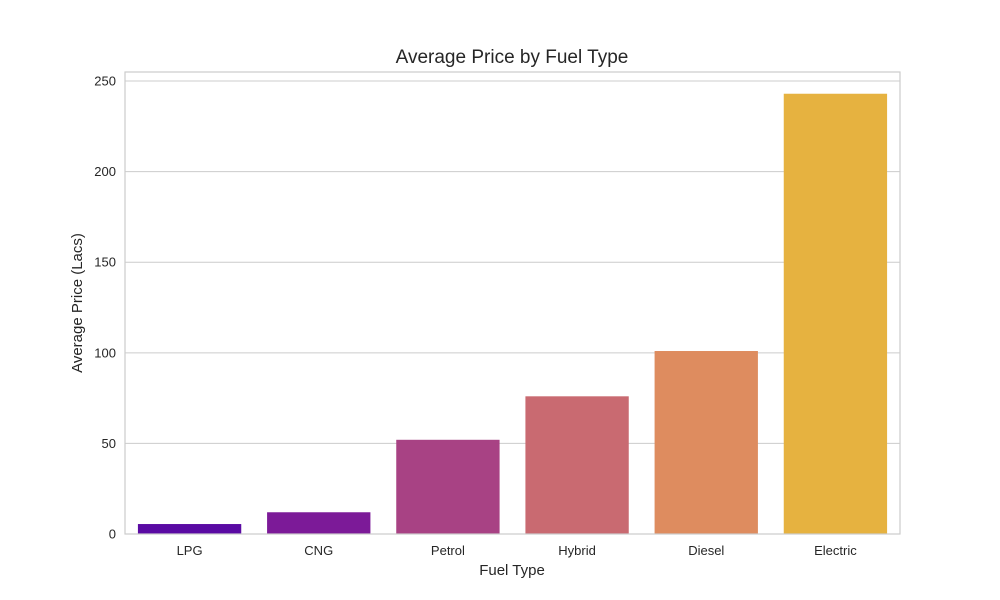 Image resolution: width=1000 pixels, height=600 pixels. I want to click on bar-hybrid, so click(577, 465).